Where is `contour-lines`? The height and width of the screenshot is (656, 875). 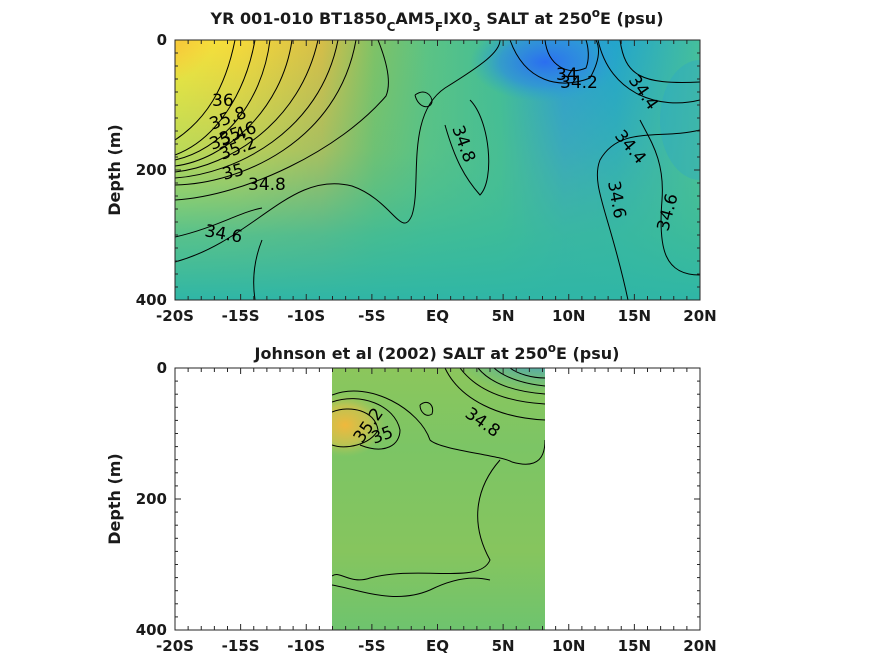
contour-lines is located at coordinates (438, 482).